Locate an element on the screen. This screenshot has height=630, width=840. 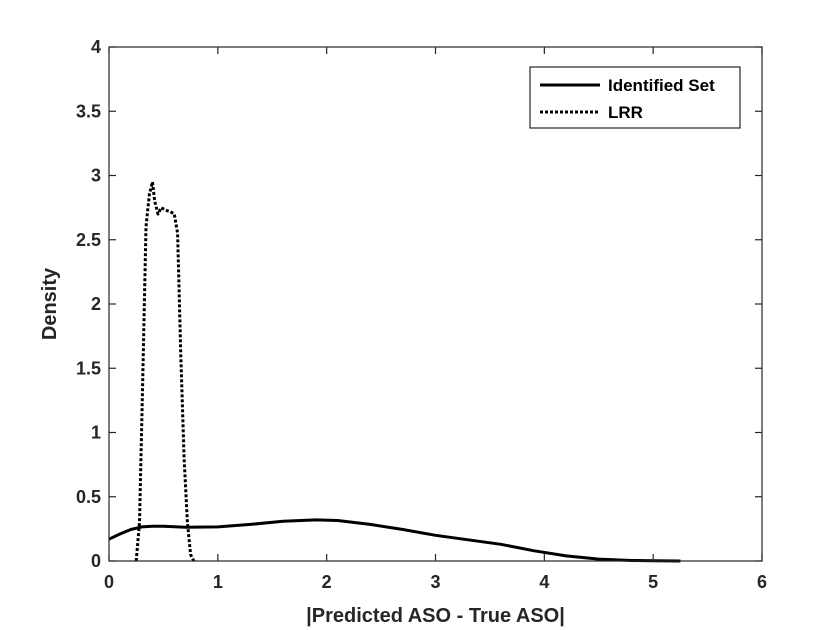
x-tick-label: 1 is located at coordinates (218, 582).